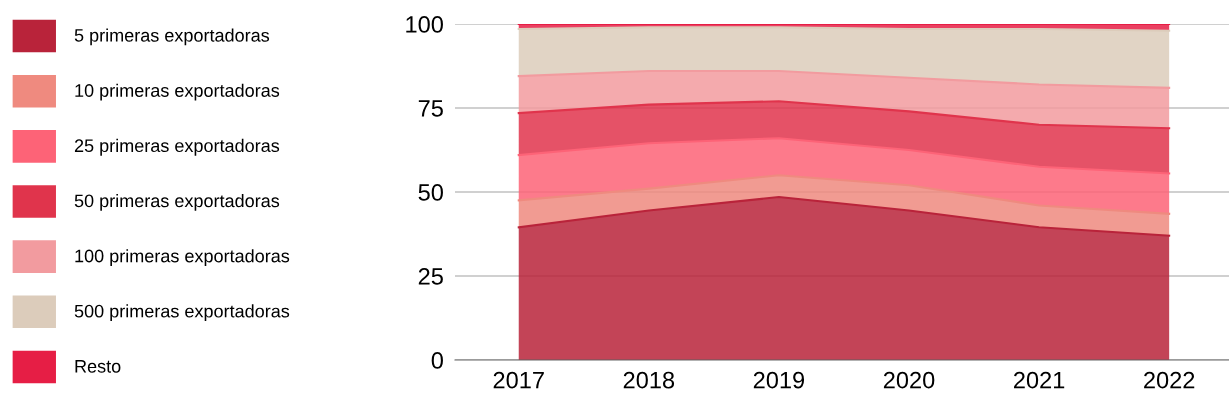  What do you see at coordinates (177, 92) in the screenshot?
I see `legend-label: 10 primeras exportadoras` at bounding box center [177, 92].